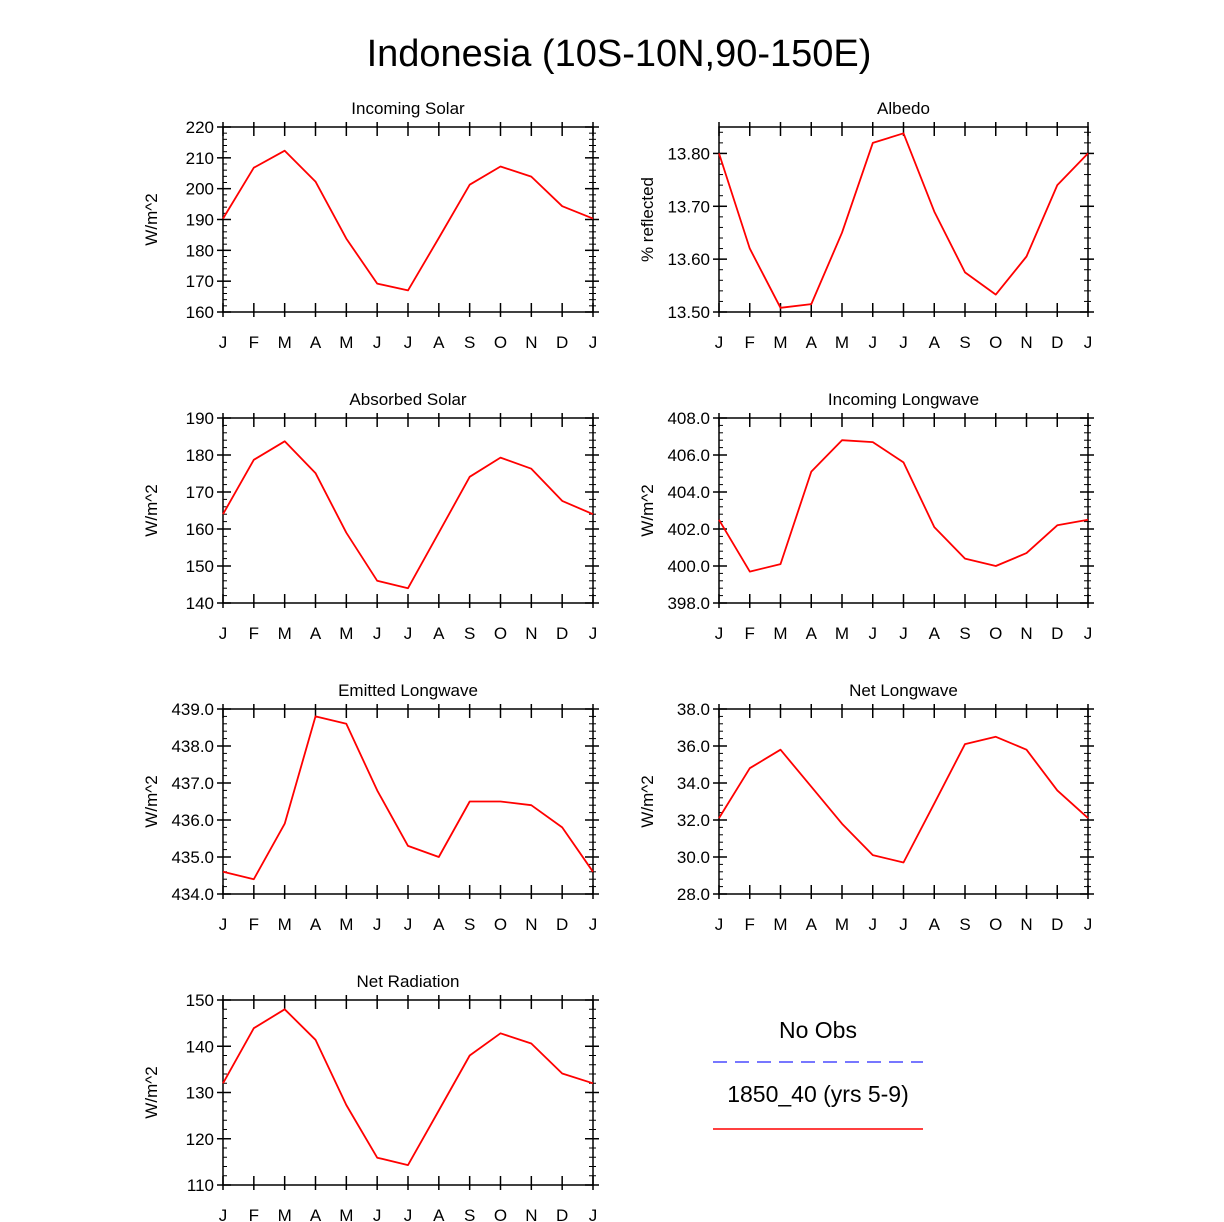 This screenshot has width=1224, height=1222. Describe the element at coordinates (688, 418) in the screenshot. I see `y-tick-label: 408.0` at that location.